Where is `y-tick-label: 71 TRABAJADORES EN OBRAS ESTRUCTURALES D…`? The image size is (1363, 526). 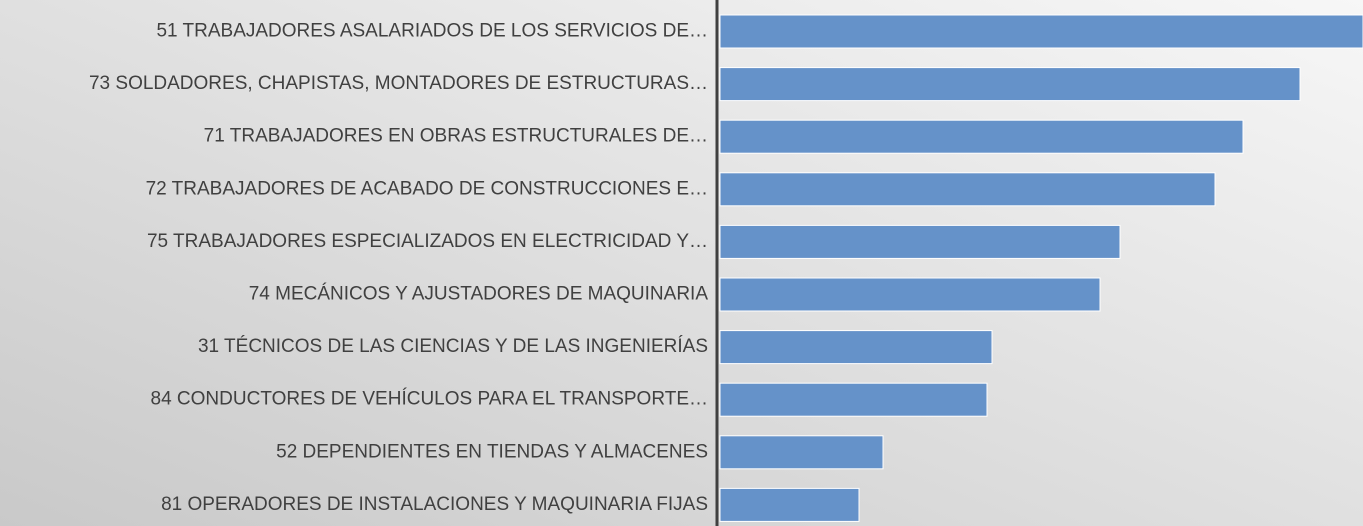 y-tick-label: 71 TRABAJADORES EN OBRAS ESTRUCTURALES D… is located at coordinates (456, 136).